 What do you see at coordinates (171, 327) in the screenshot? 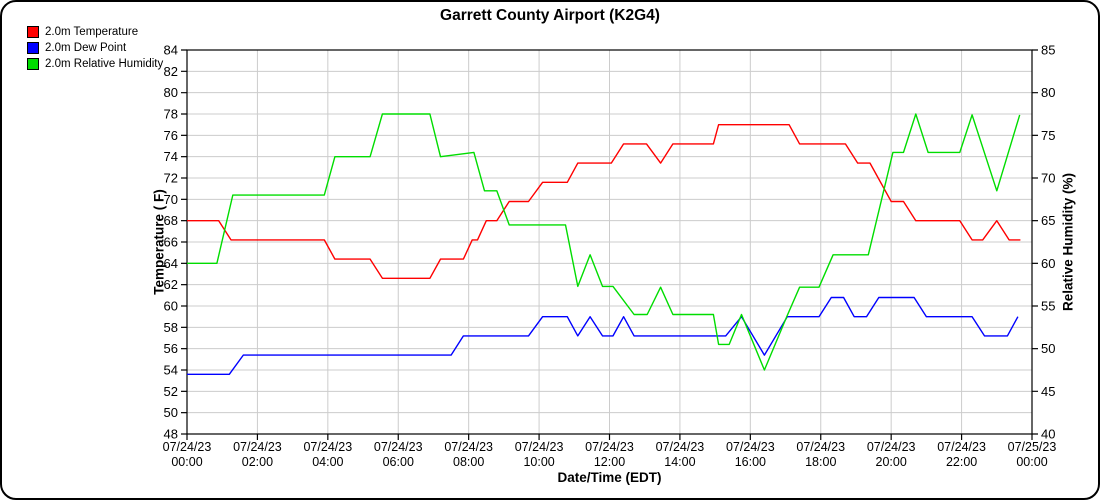
I see `left-tick-label: 58` at bounding box center [171, 327].